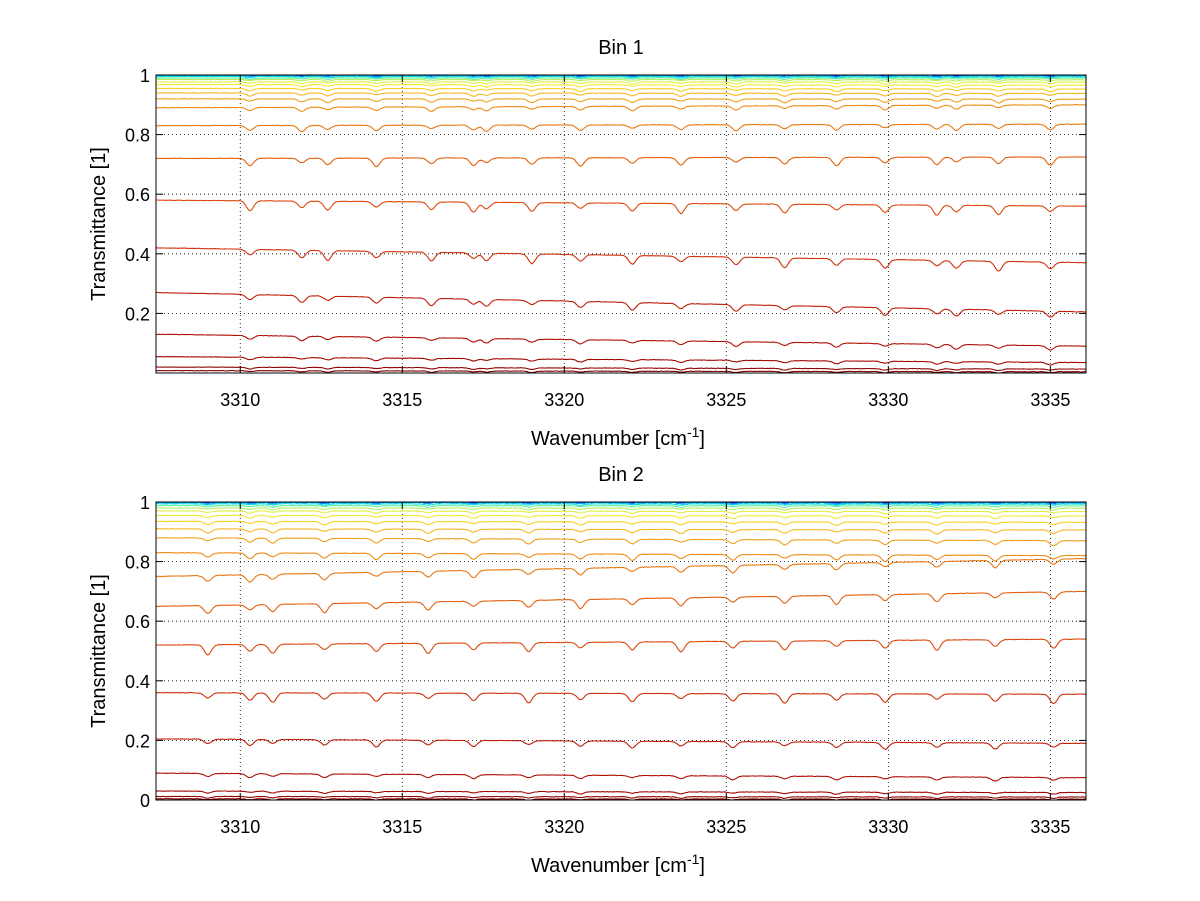 The height and width of the screenshot is (901, 1200). Describe the element at coordinates (621, 48) in the screenshot. I see `chart-title: Bin 1` at that location.